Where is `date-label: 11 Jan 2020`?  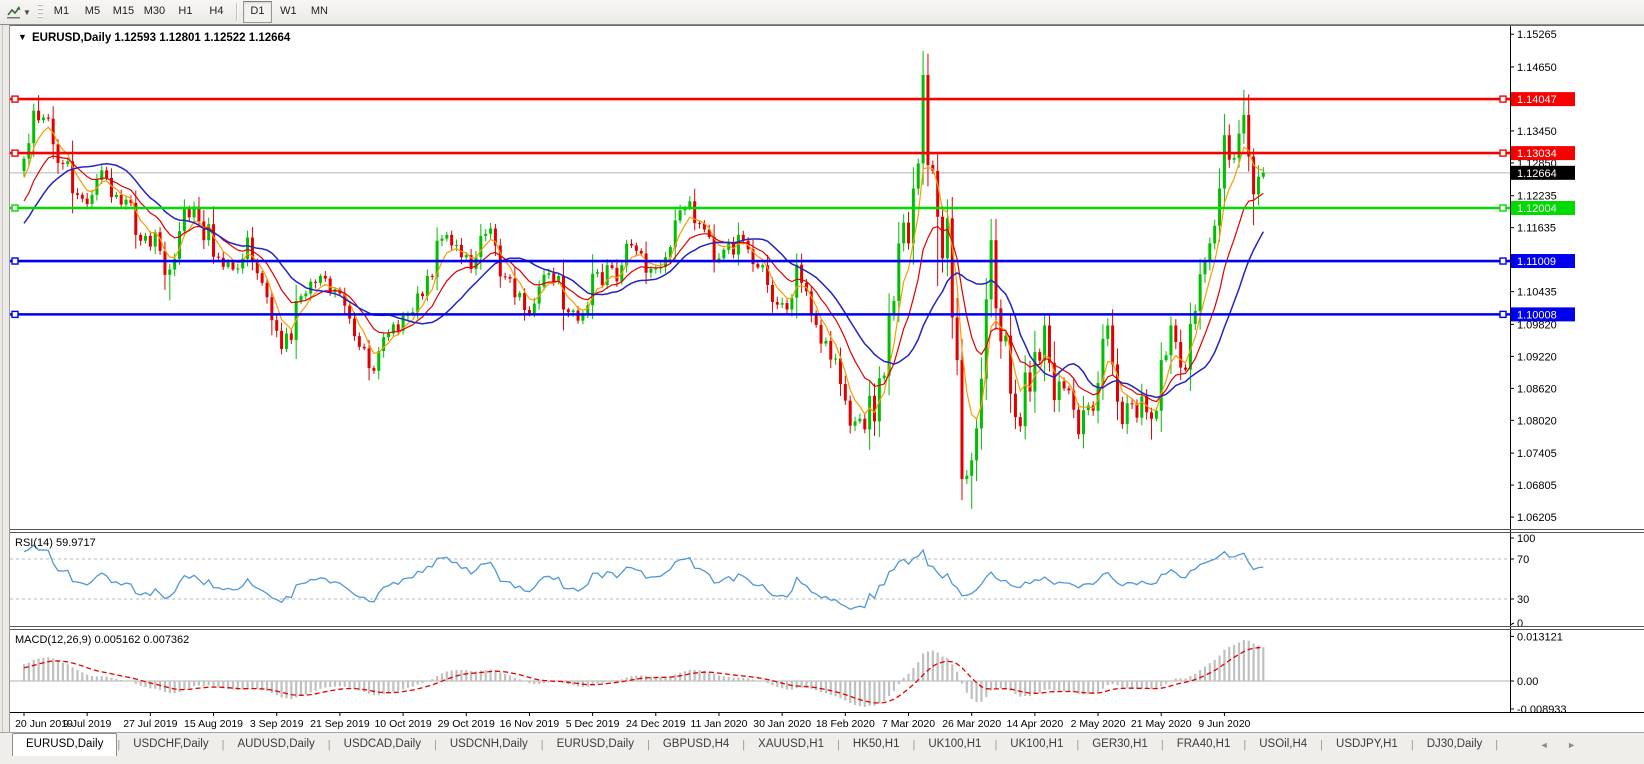
date-label: 11 Jan 2020 is located at coordinates (718, 724).